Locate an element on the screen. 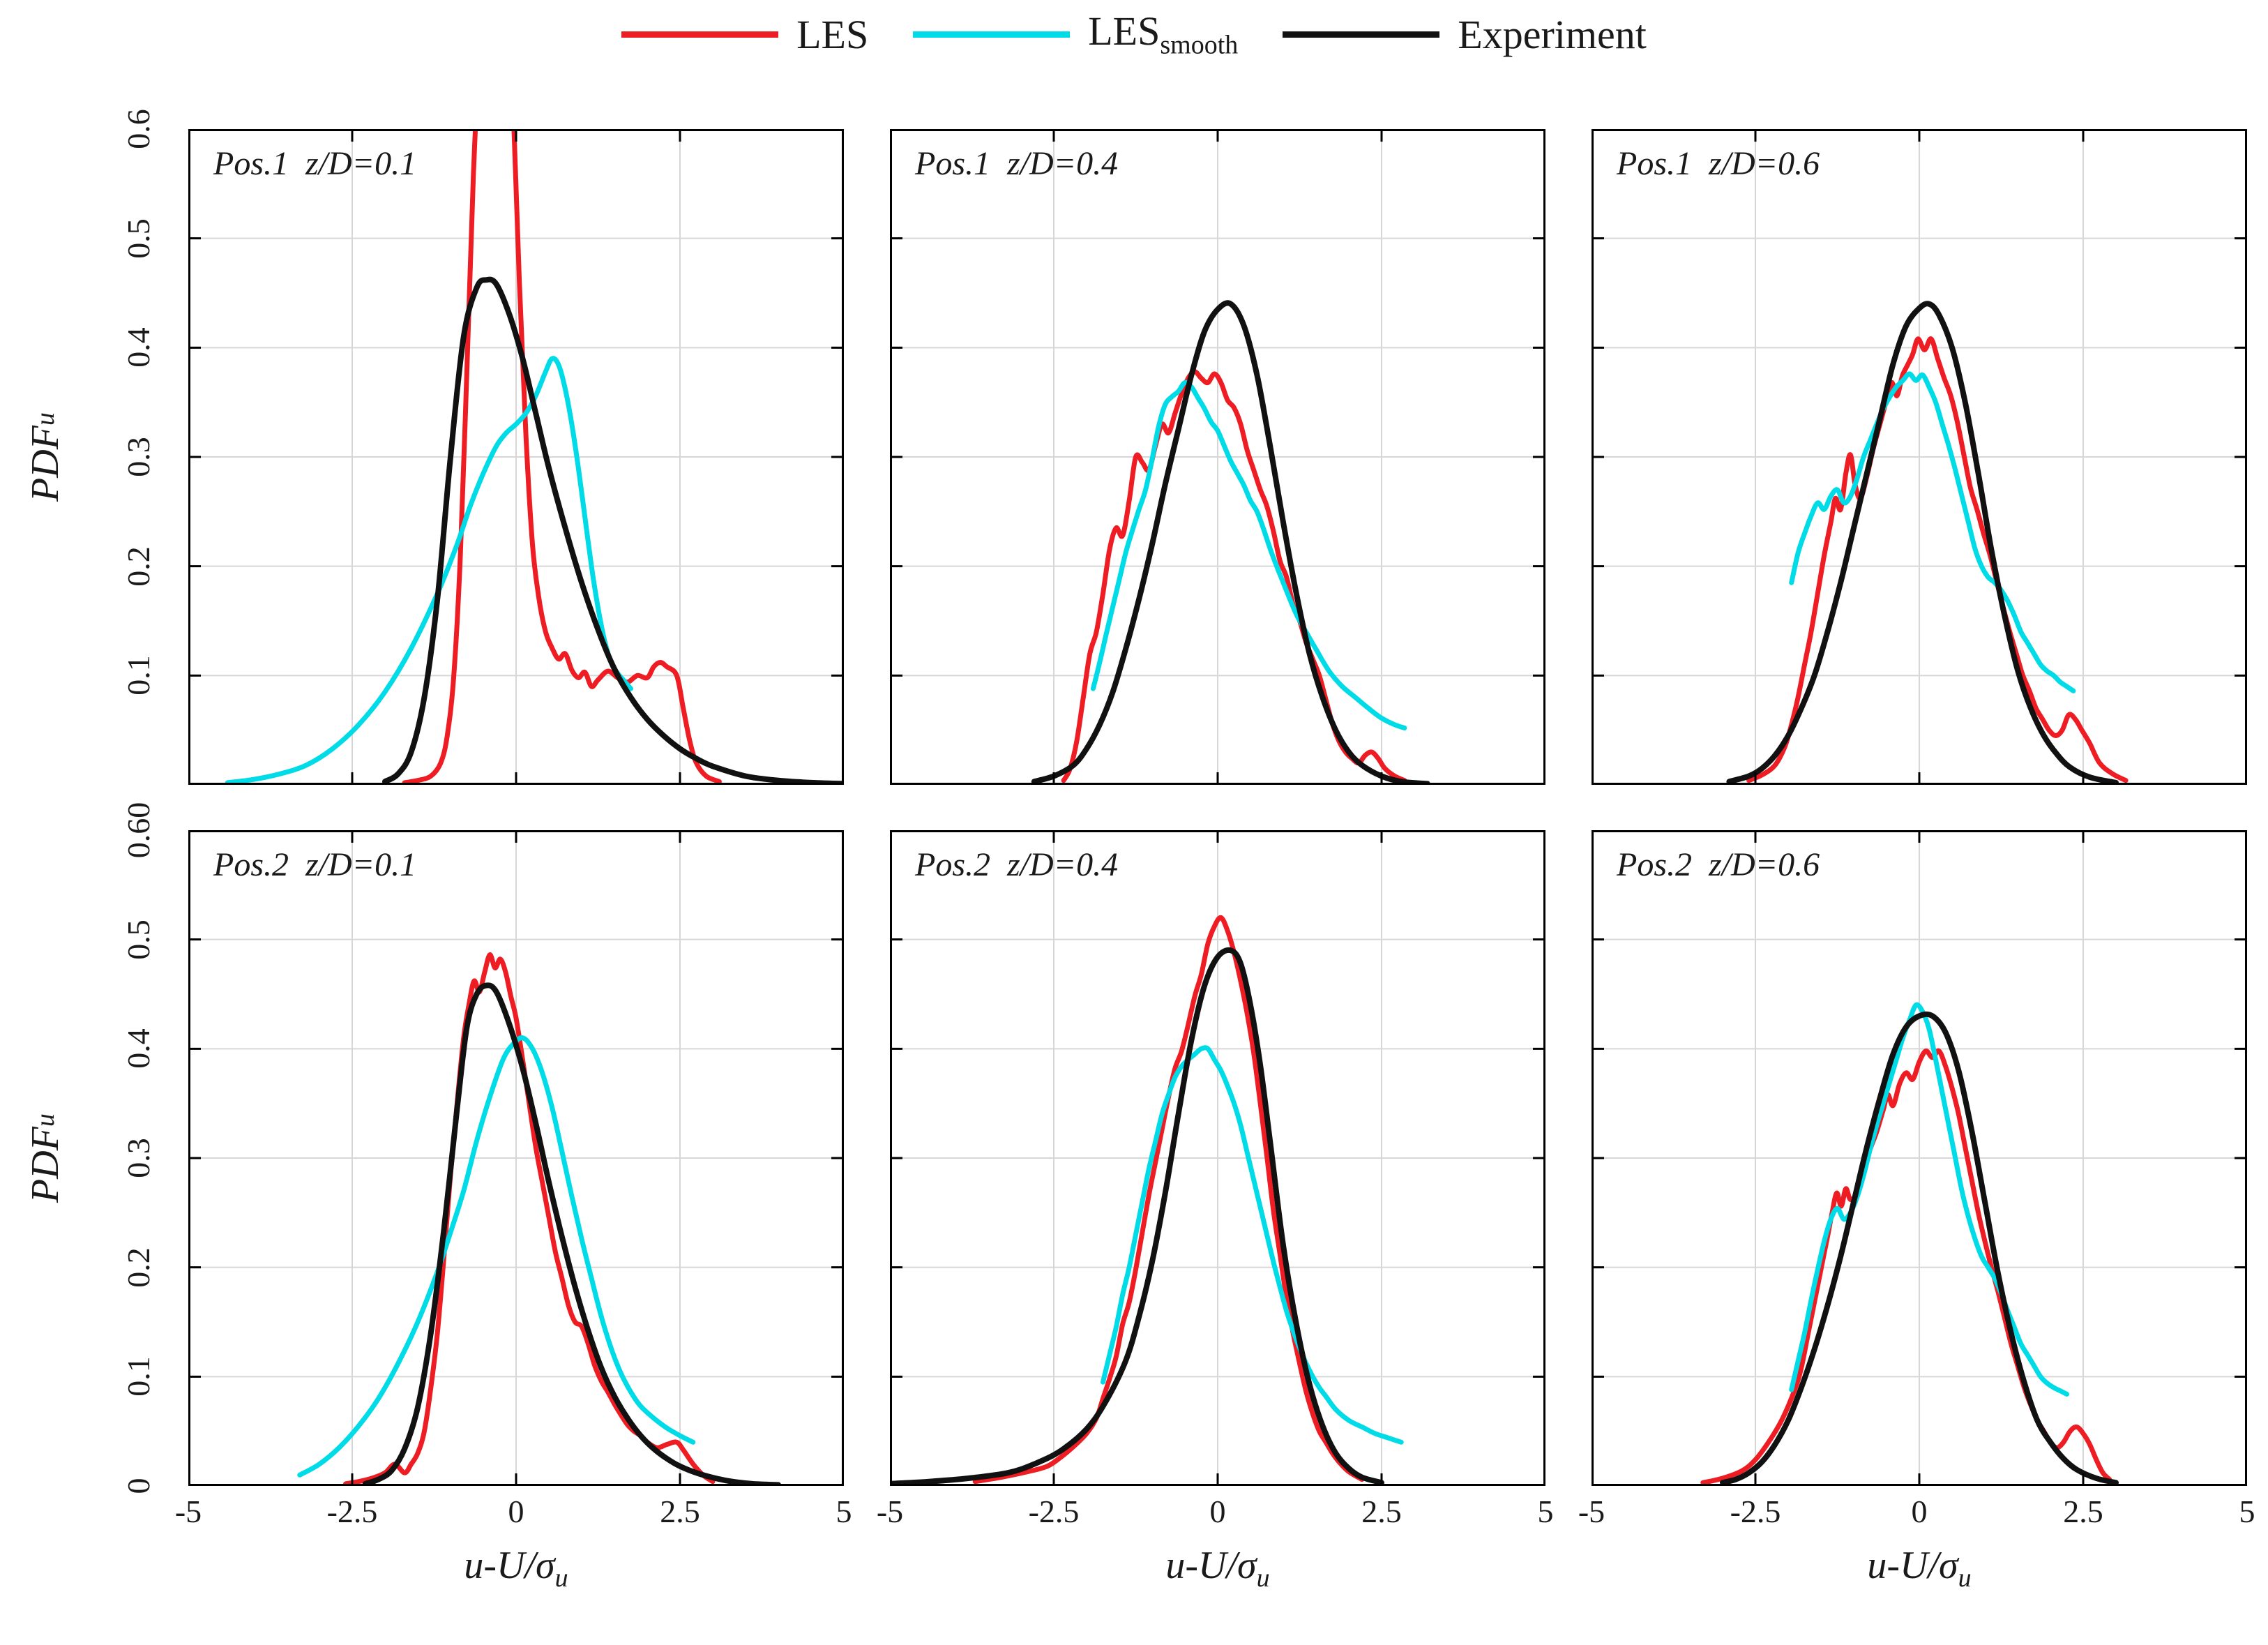 This screenshot has width=2268, height=1645. panel-pos1-zd0.4: Pos.1 z/D=0.4 is located at coordinates (1217, 457).